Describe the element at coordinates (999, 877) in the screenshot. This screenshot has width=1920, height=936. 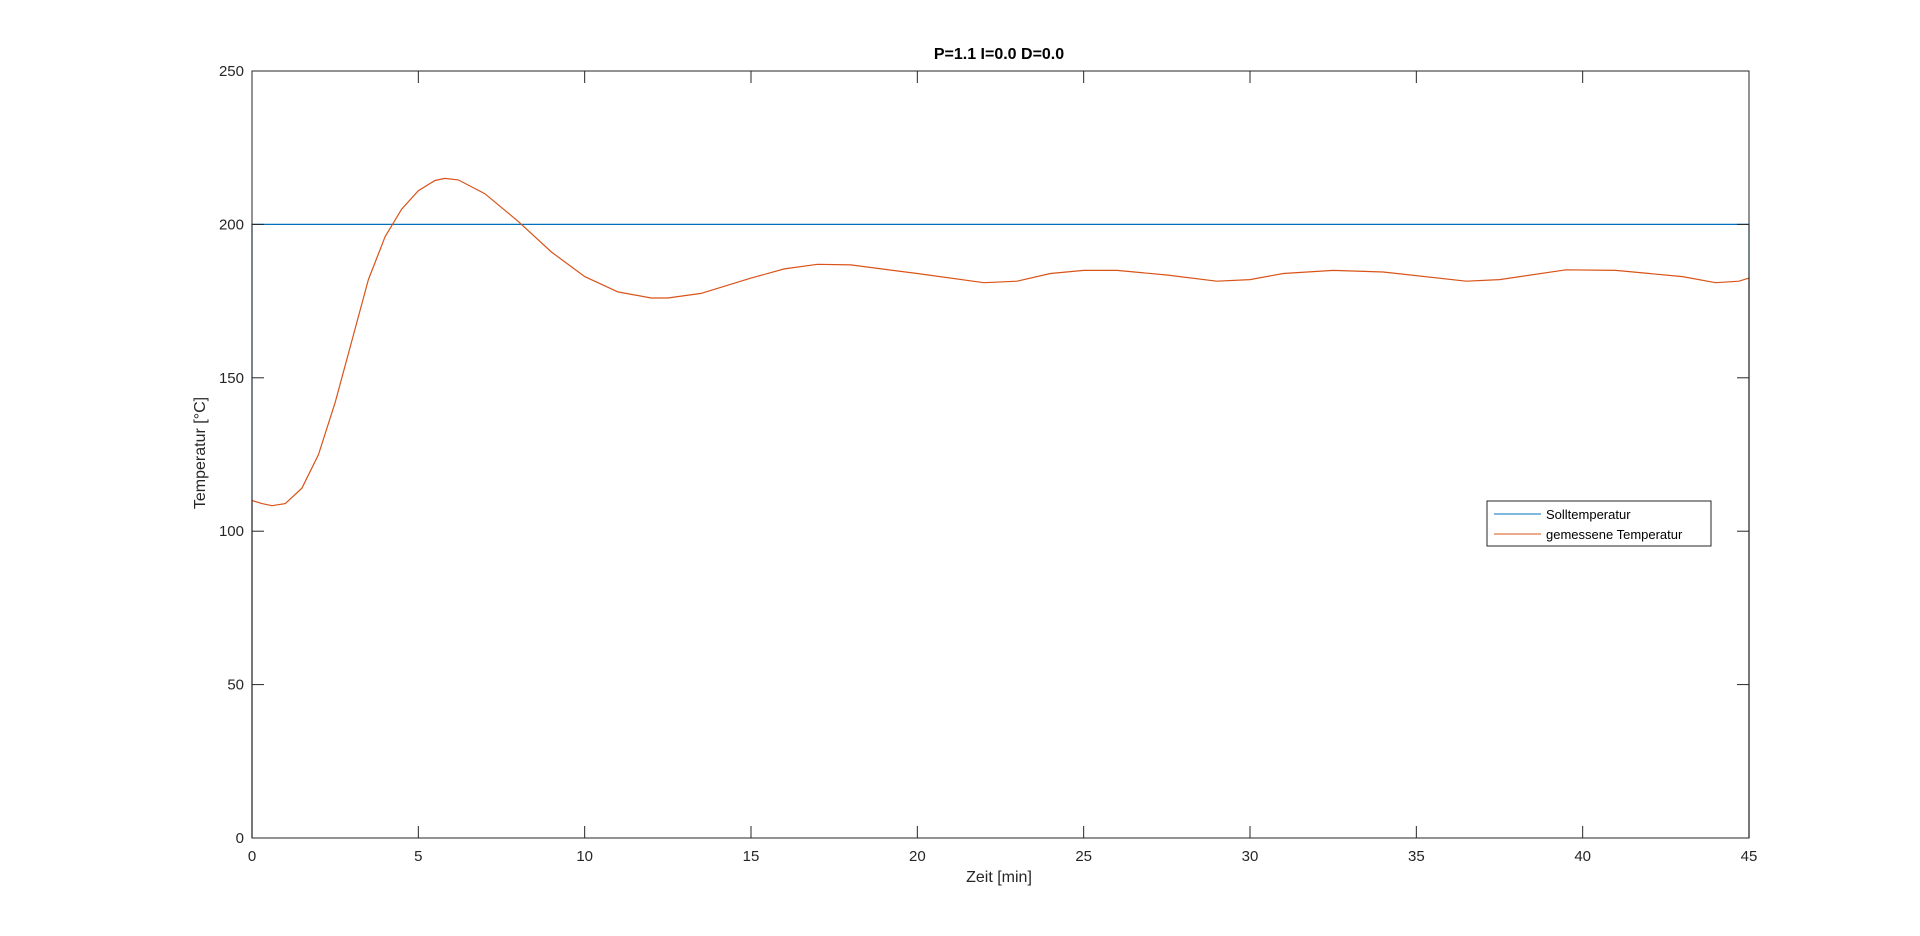
I see `x-axis-label: Zeit [min]` at that location.